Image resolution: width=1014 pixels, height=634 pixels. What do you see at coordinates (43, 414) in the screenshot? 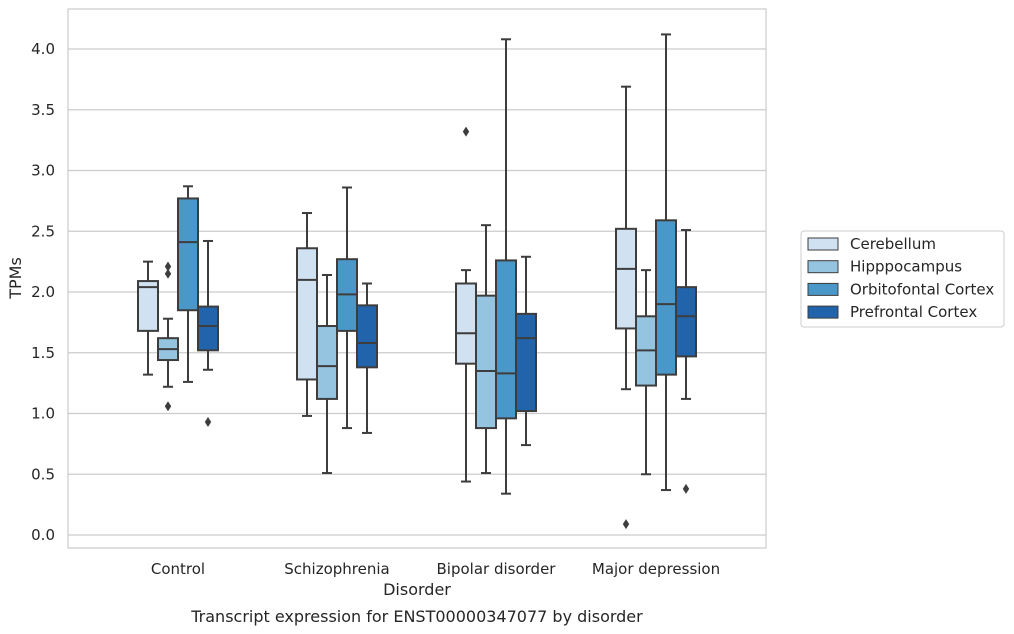
I see `y-tick-label: 1.0` at bounding box center [43, 414].